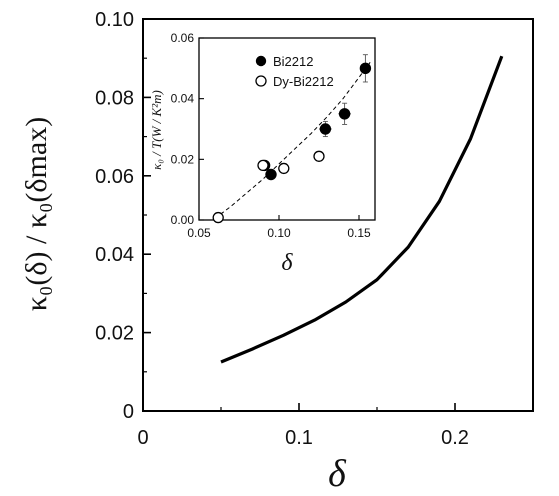 The image size is (559, 496). Describe the element at coordinates (156, 130) in the screenshot. I see `inset-ylabel: κ₀ / T(W / K²m)` at that location.